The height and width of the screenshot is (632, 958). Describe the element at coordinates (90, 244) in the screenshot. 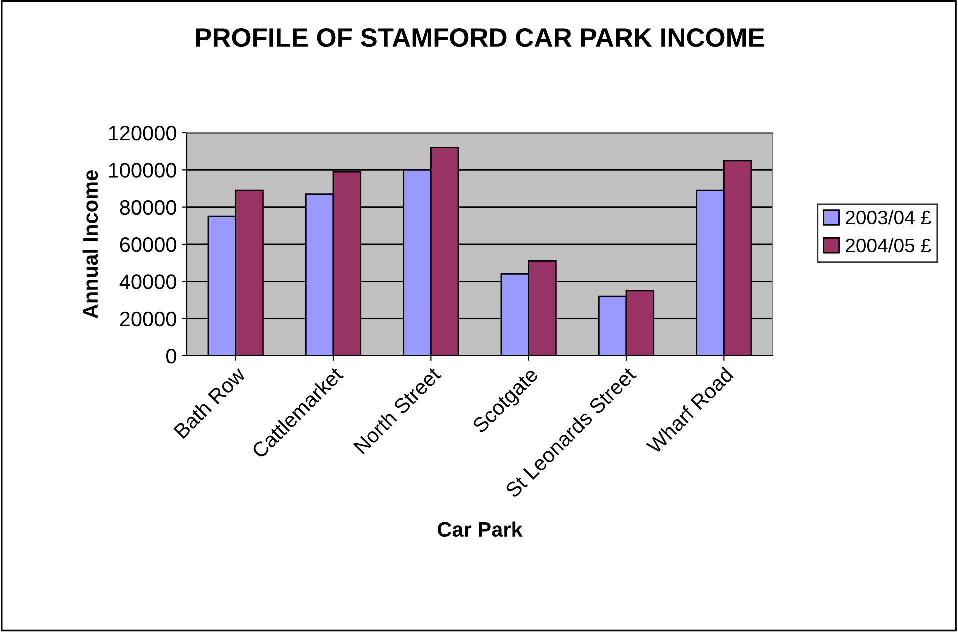

I see `y-axis-title: Annual Income` at that location.